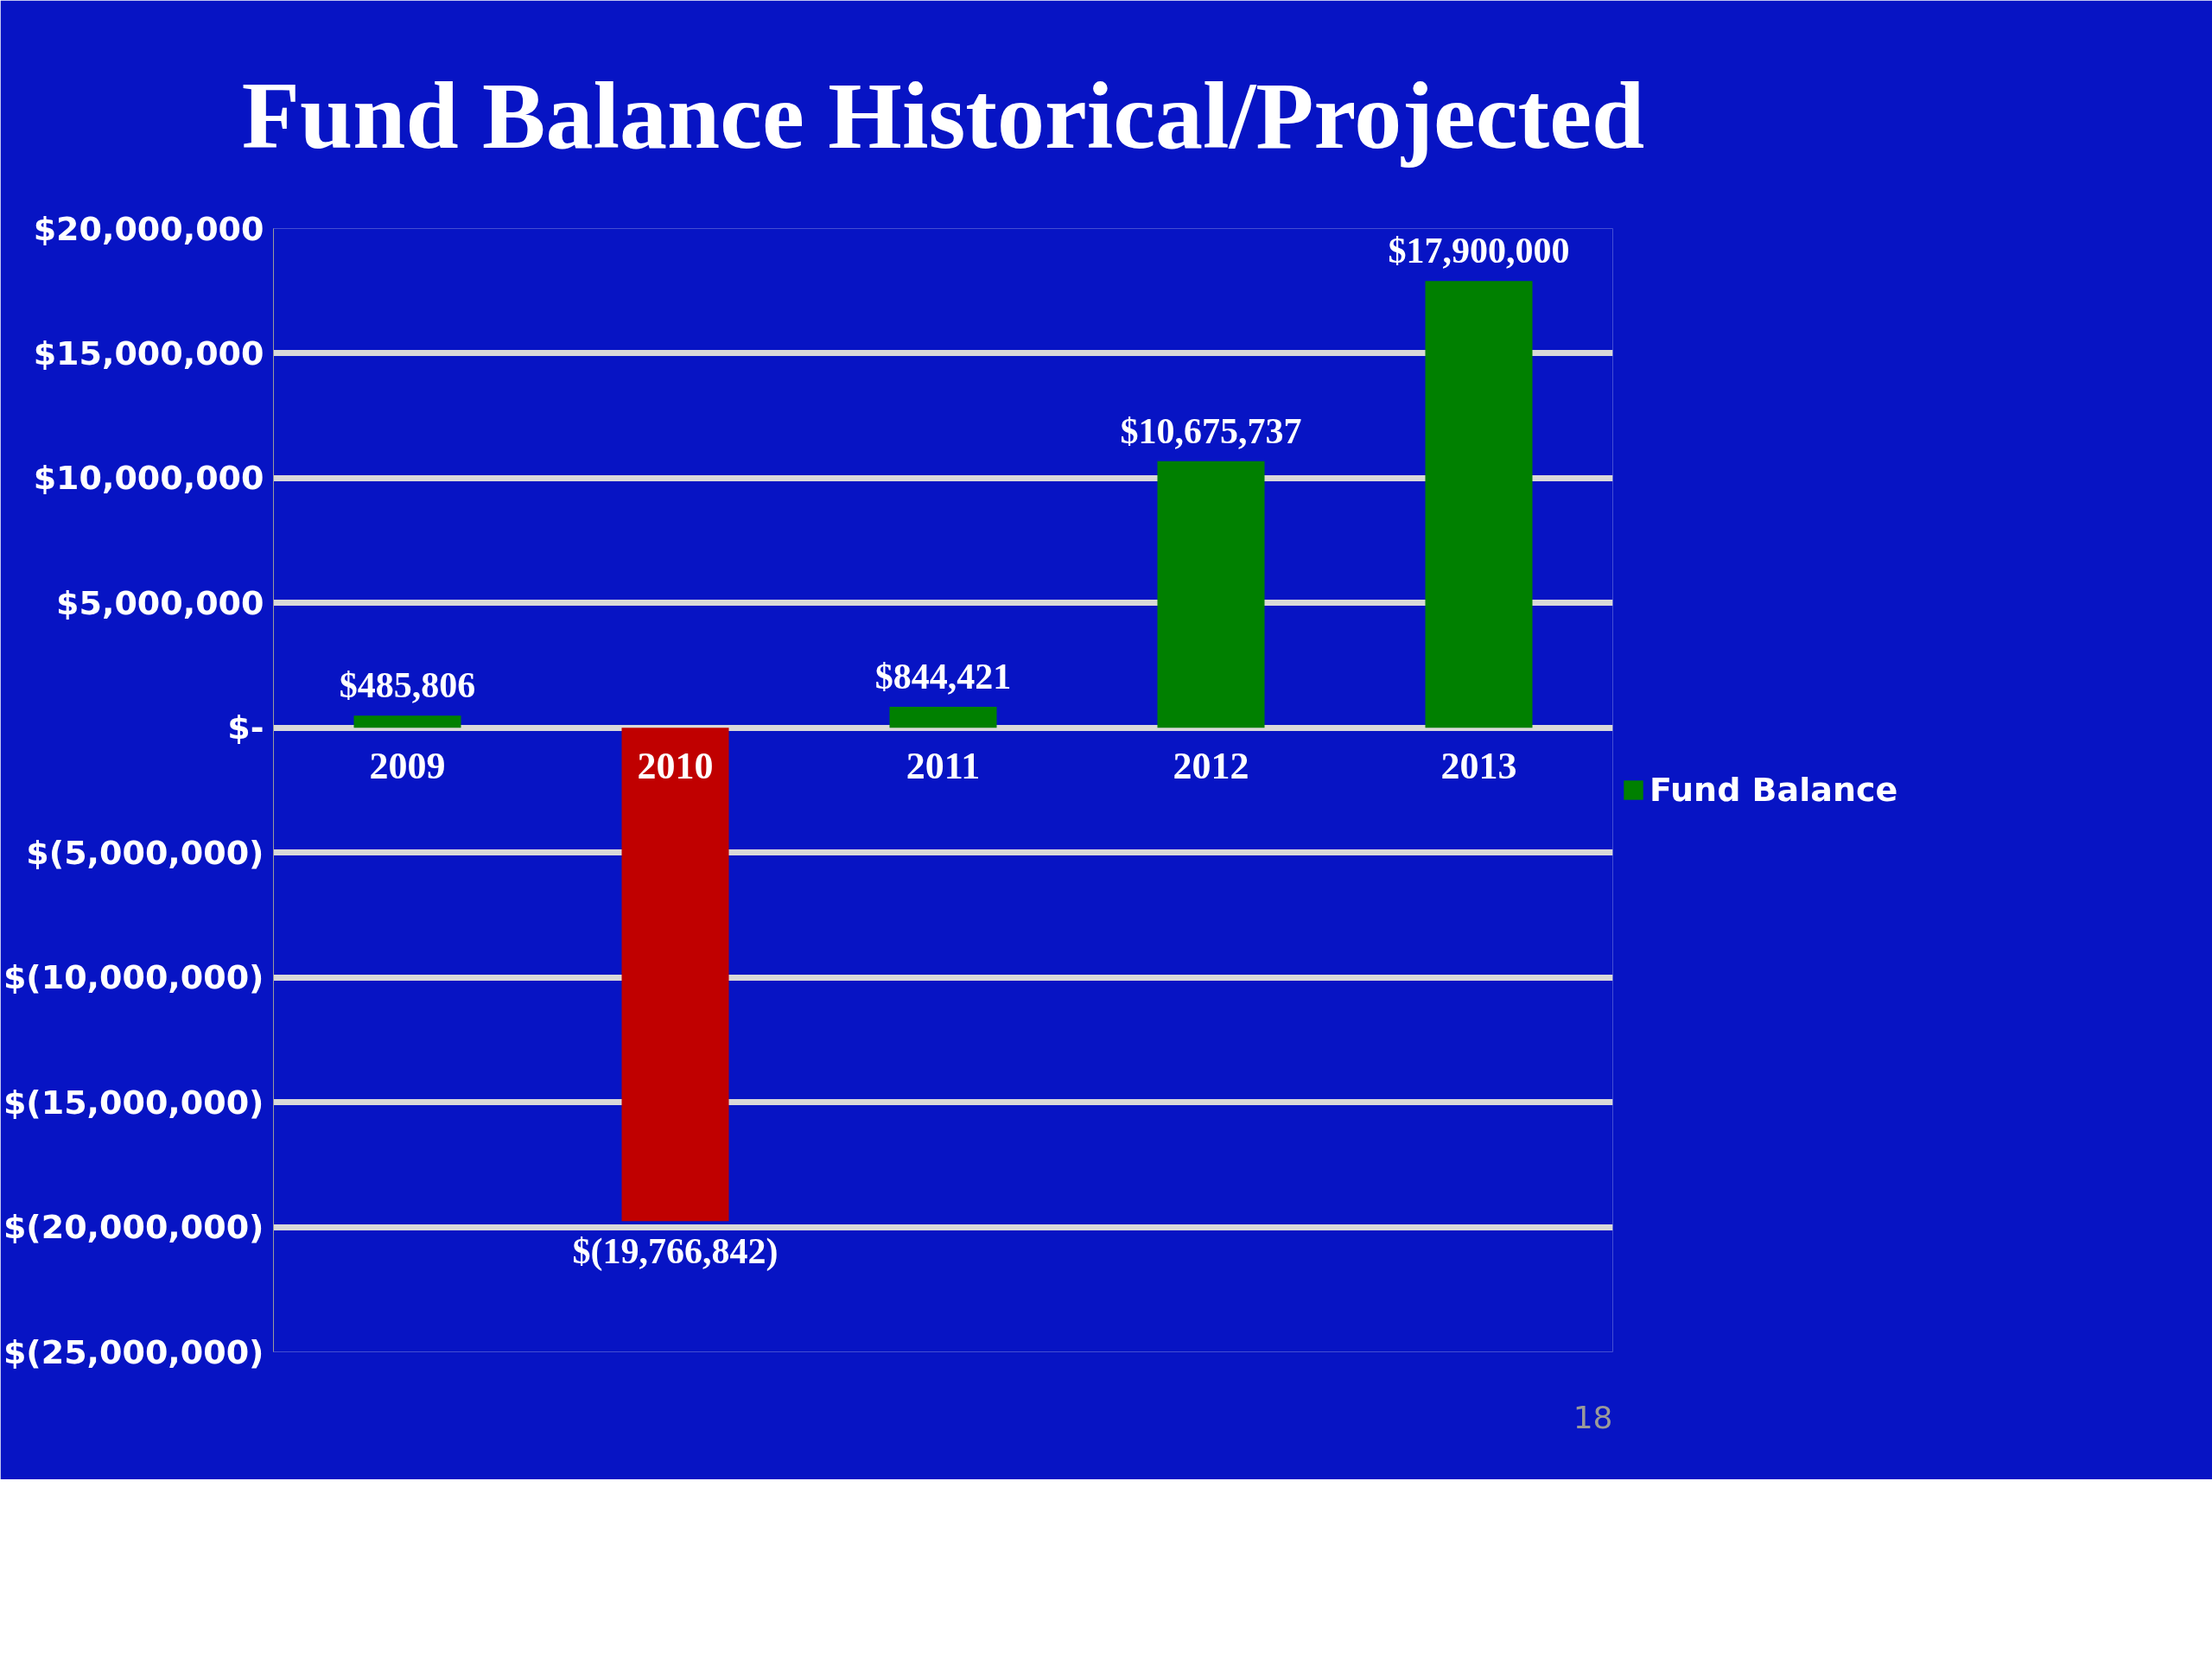 The height and width of the screenshot is (1659, 2212). I want to click on y-tick-label: $5,000,000, so click(160, 602).